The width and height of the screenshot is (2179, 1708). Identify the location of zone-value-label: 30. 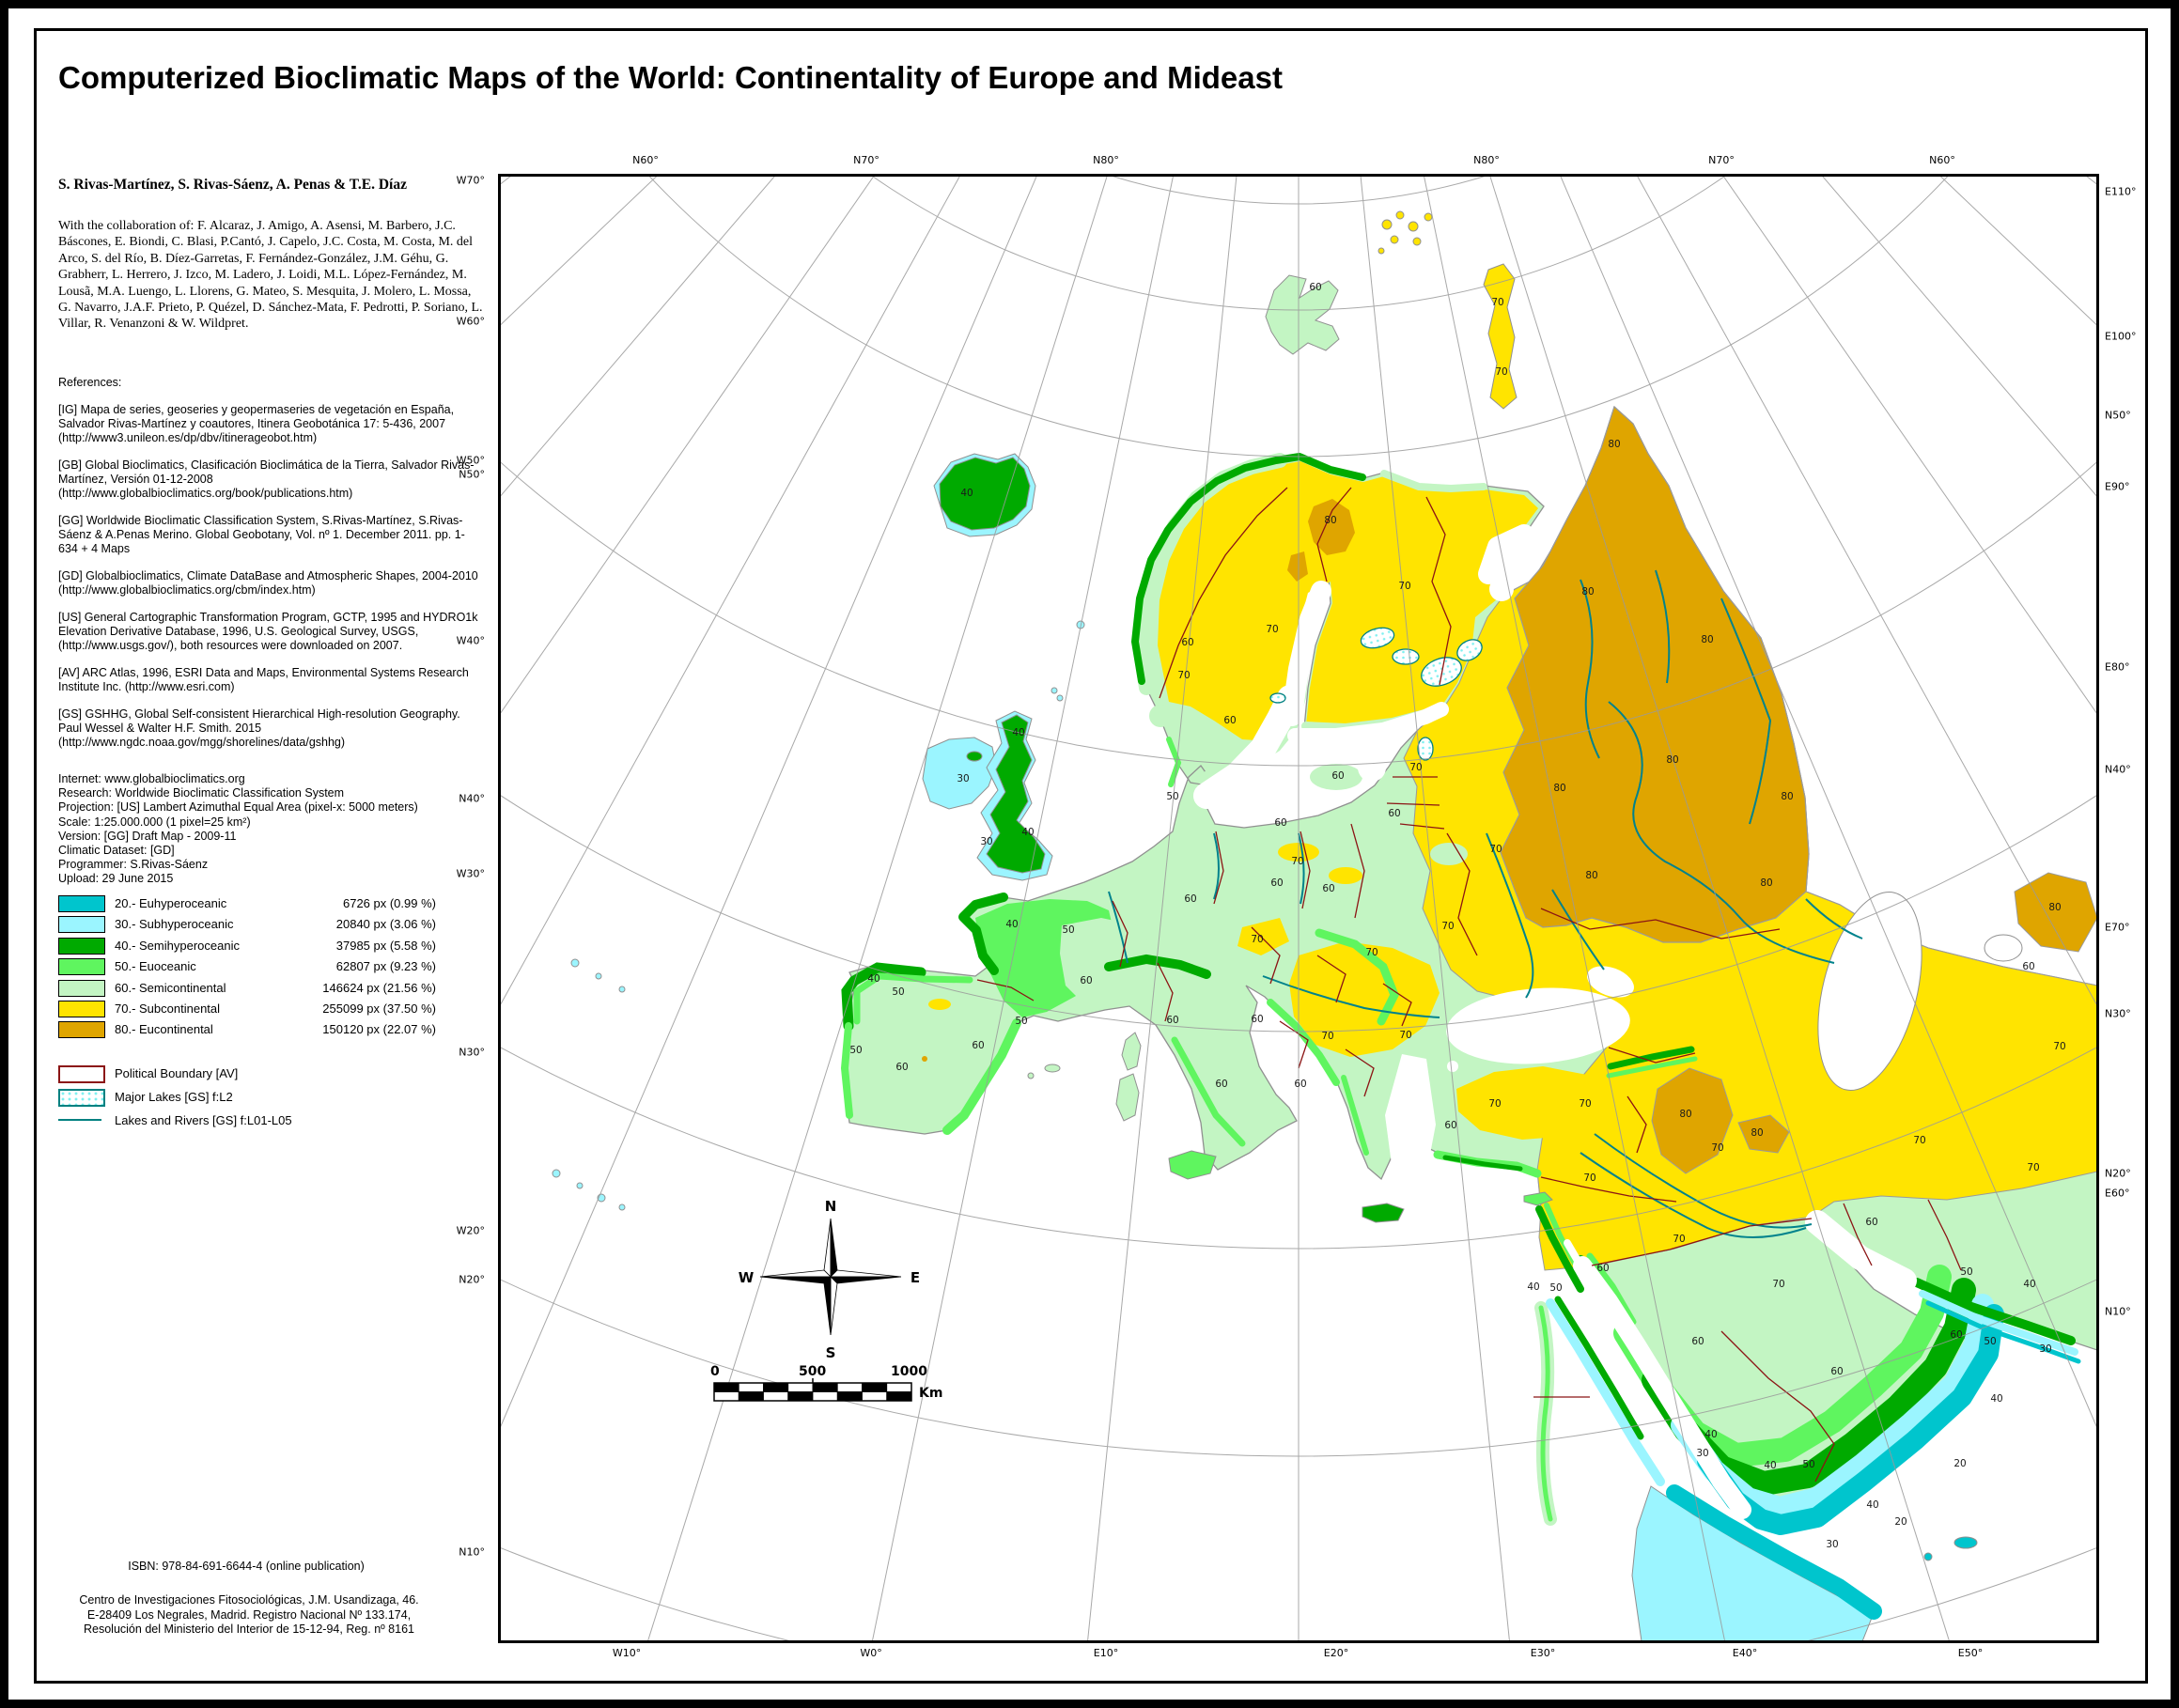
(963, 778).